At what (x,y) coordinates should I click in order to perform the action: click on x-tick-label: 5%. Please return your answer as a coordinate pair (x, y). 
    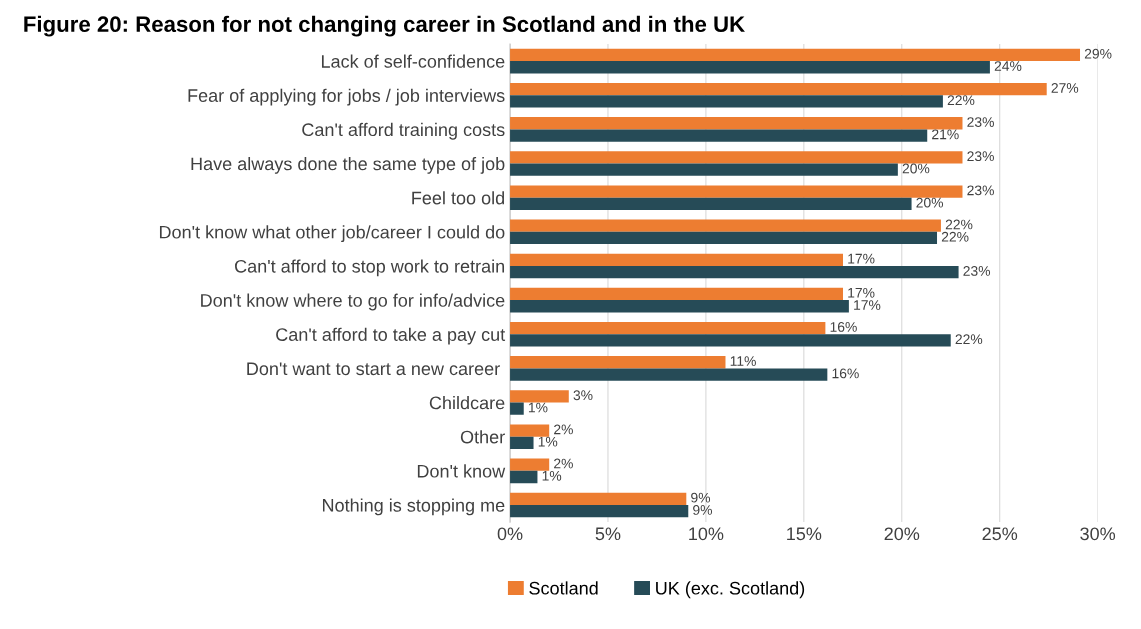
    Looking at the image, I should click on (608, 534).